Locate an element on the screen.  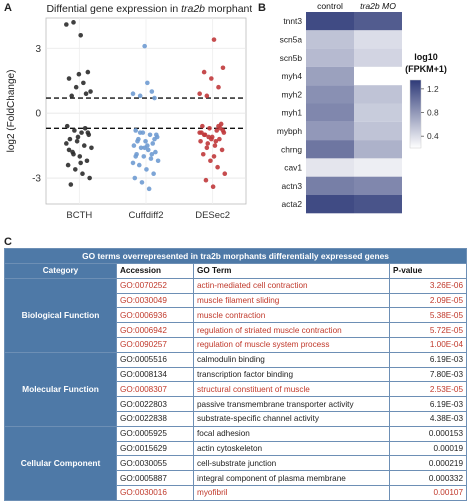
header-category: Category is located at coordinates (60, 271).